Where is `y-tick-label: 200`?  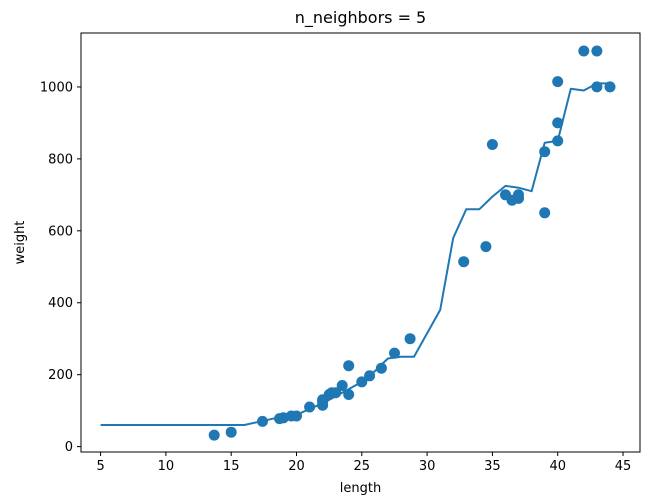
y-tick-label: 200 is located at coordinates (60, 375).